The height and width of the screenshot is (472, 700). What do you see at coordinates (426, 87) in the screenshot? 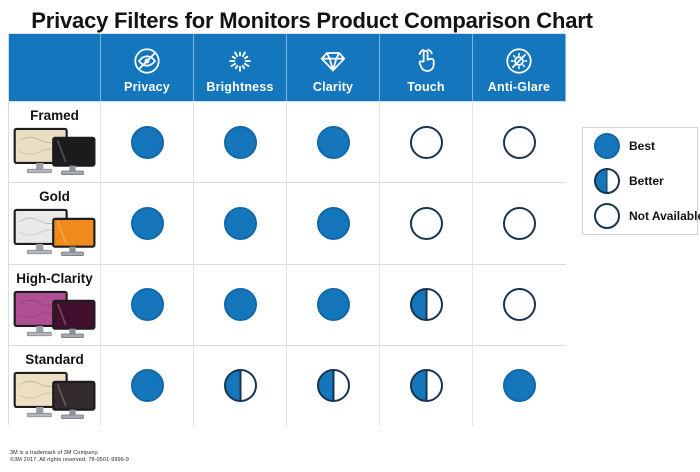
I see `column-label-touch: Touch` at bounding box center [426, 87].